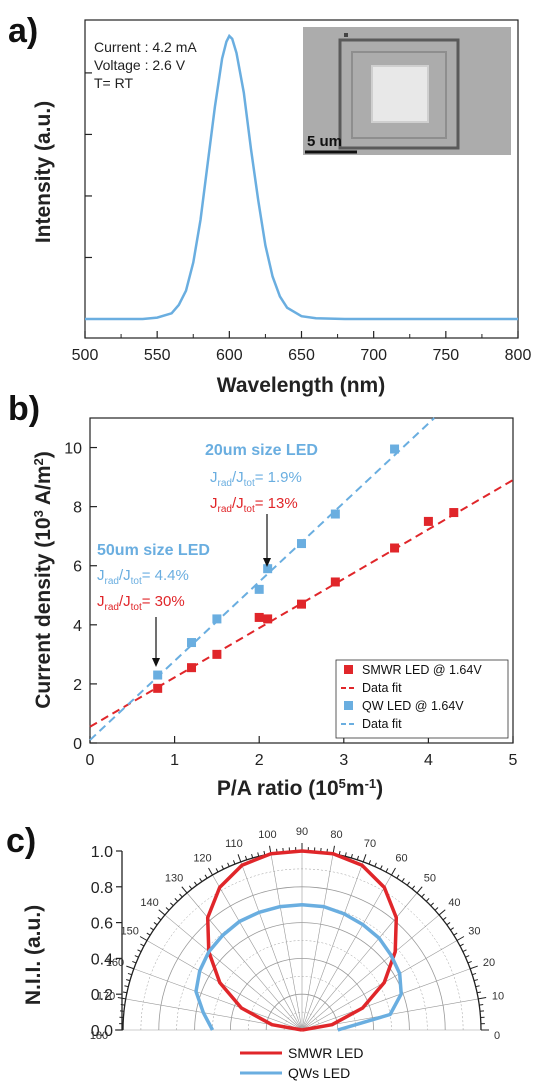  What do you see at coordinates (21, 841) in the screenshot?
I see `panel-c-label: c)` at bounding box center [21, 841].